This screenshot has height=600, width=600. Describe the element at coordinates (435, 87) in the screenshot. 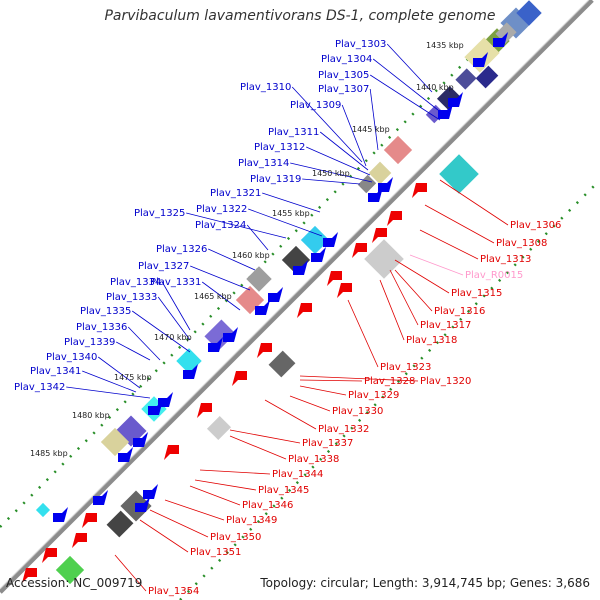

I see `kbp-tick-label: 1440 kbp` at that location.